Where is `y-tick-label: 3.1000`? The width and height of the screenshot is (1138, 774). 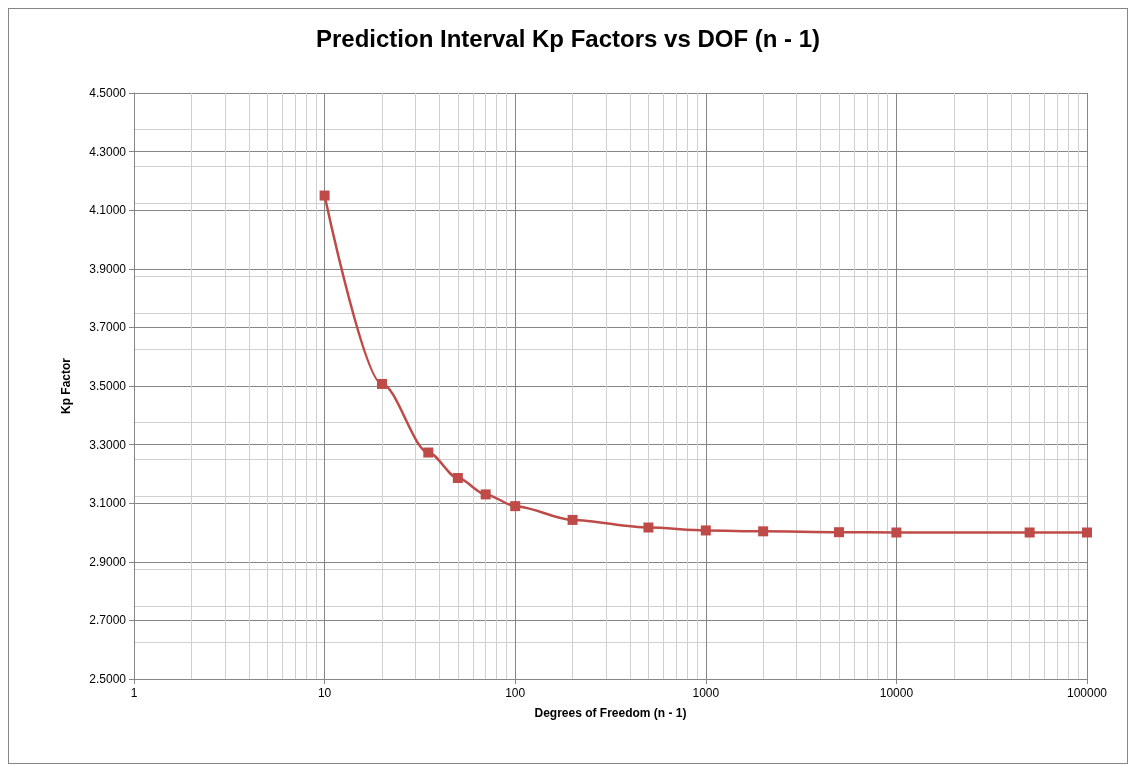 y-tick-label: 3.1000 is located at coordinates (108, 503).